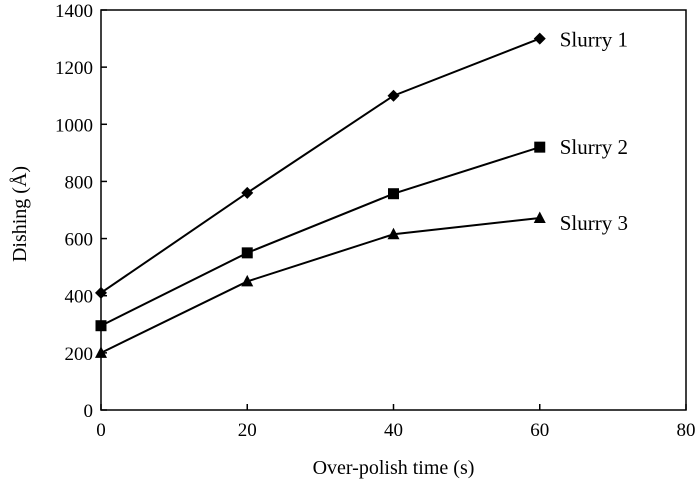  I want to click on x-tick-label: 20, so click(247, 430).